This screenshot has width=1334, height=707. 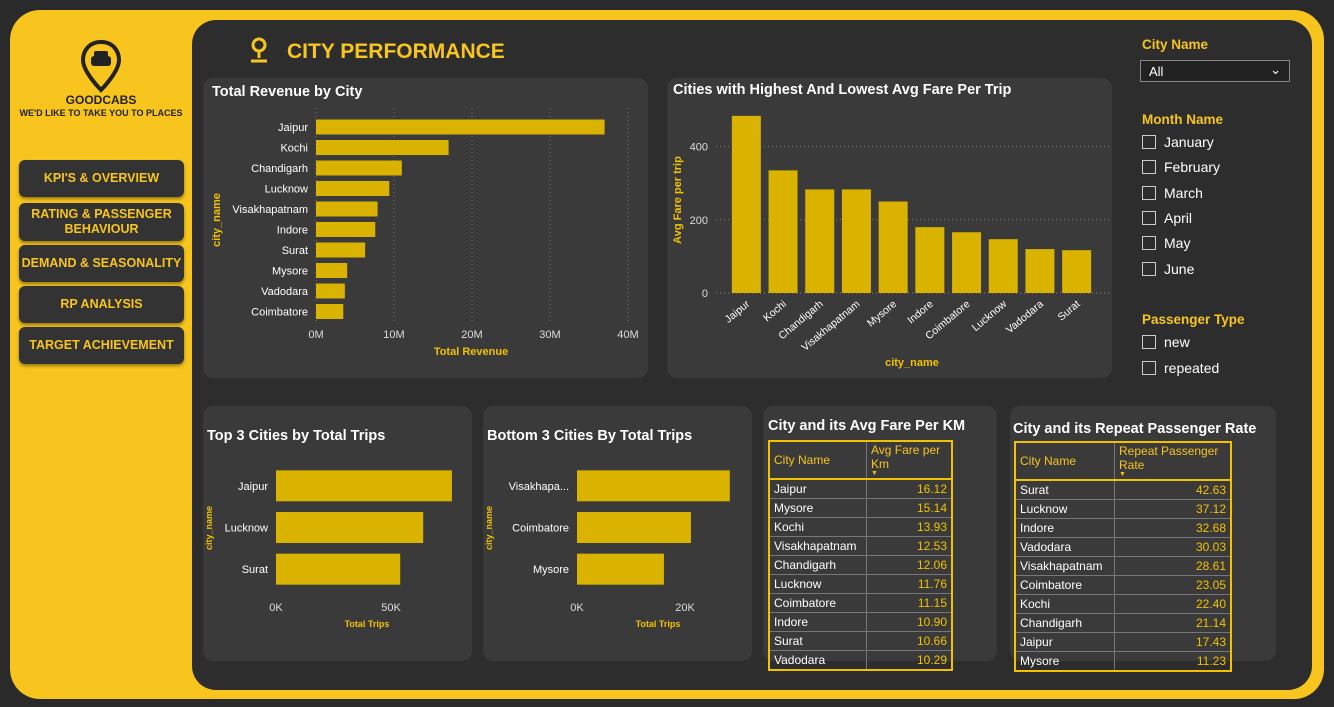 What do you see at coordinates (1135, 429) in the screenshot?
I see `table-title: City and its Repeat Passenger Rate` at bounding box center [1135, 429].